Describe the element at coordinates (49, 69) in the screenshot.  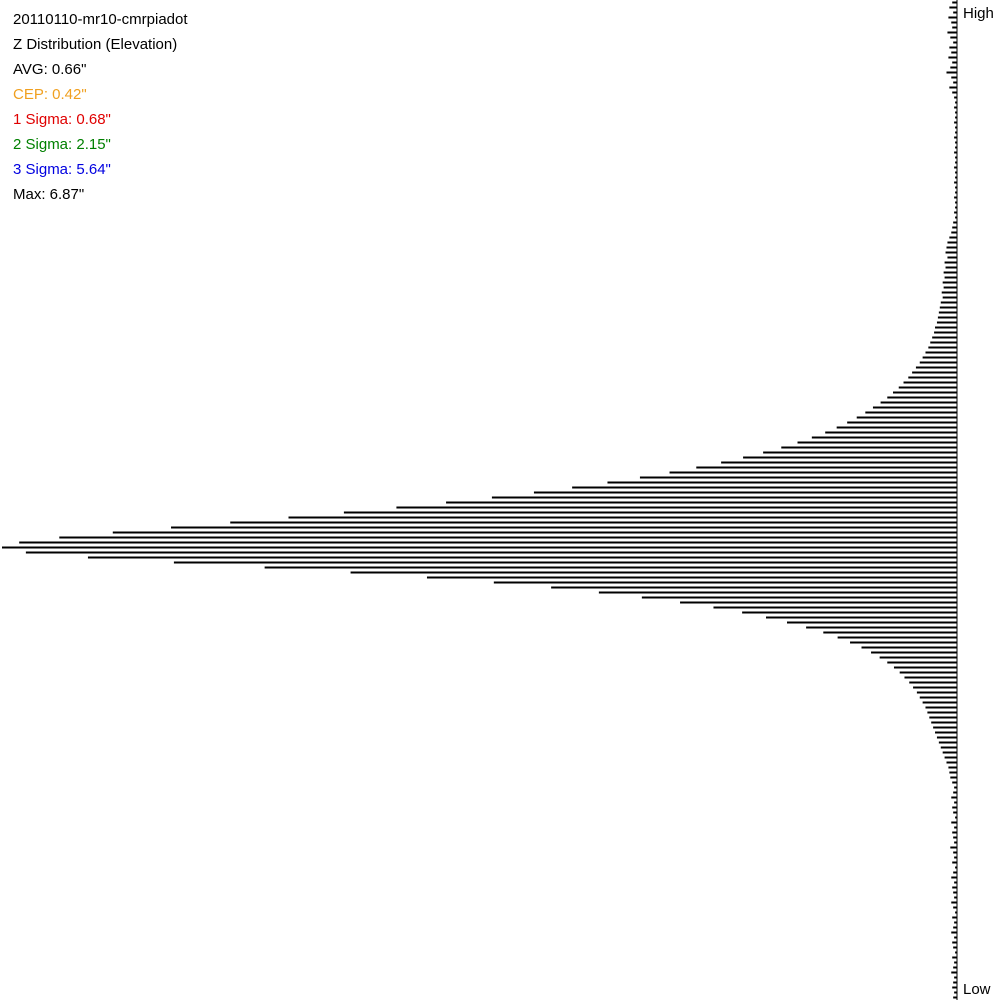
I see `stat-label: AVG: 0.66"` at that location.